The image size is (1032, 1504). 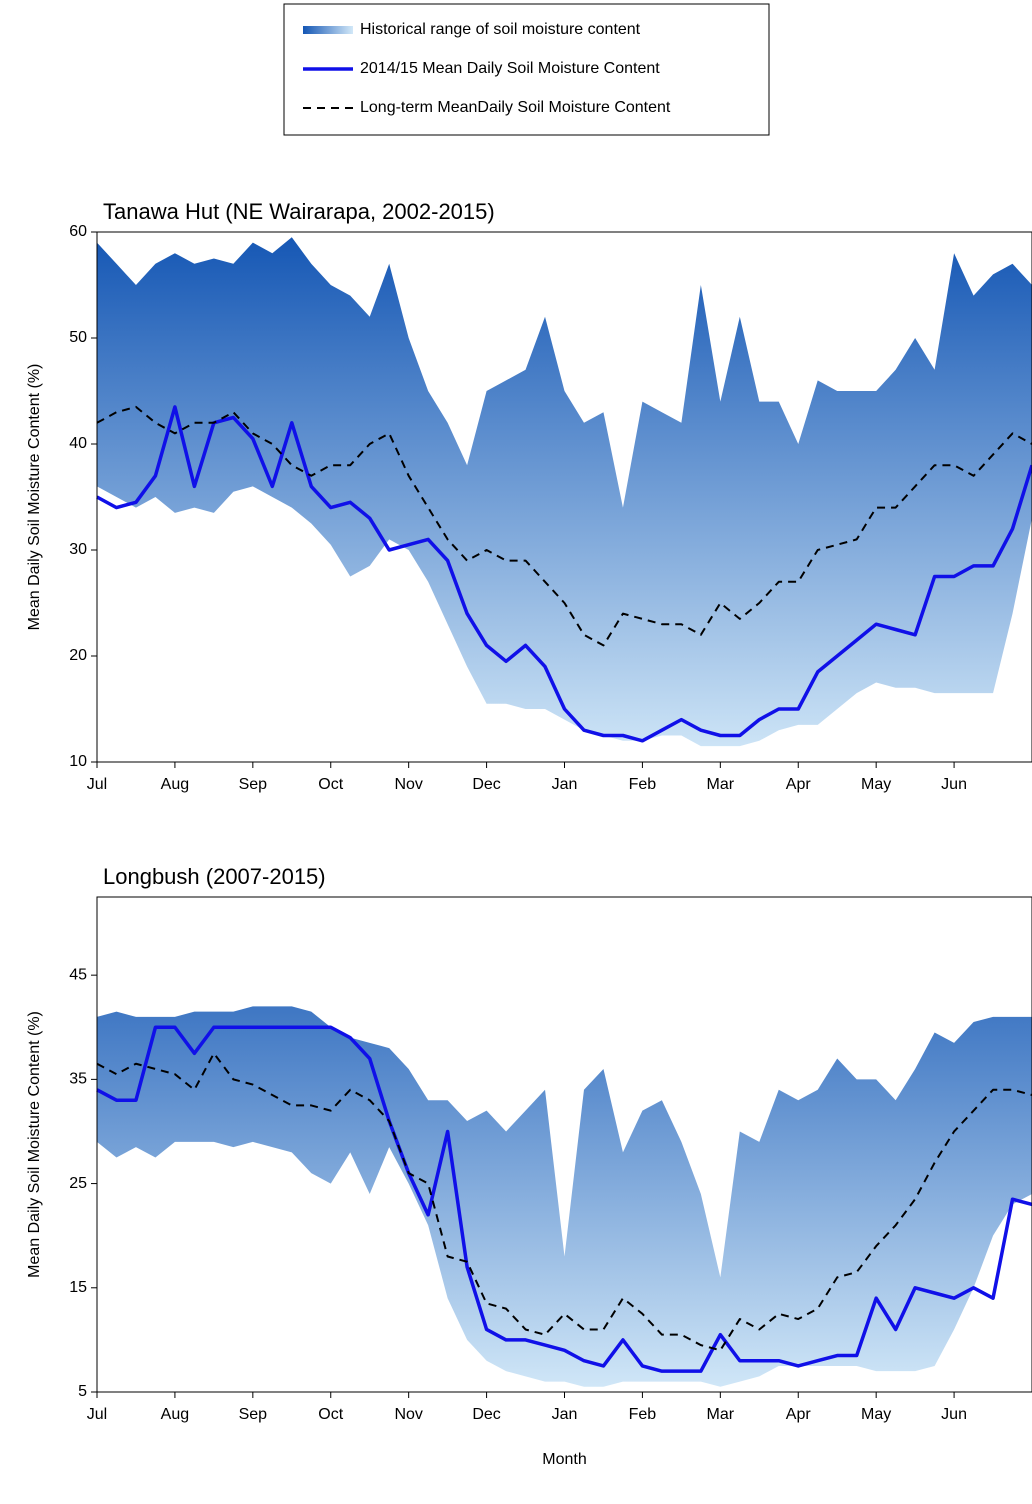 What do you see at coordinates (78, 337) in the screenshot?
I see `y-tick-label: 50` at bounding box center [78, 337].